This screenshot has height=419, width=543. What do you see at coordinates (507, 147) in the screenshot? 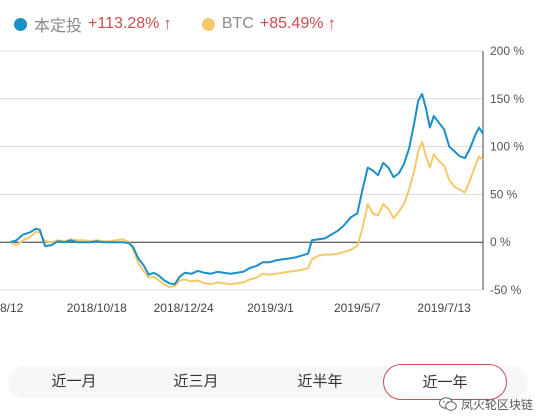
I see `y-tick-label: 100 %` at bounding box center [507, 147].